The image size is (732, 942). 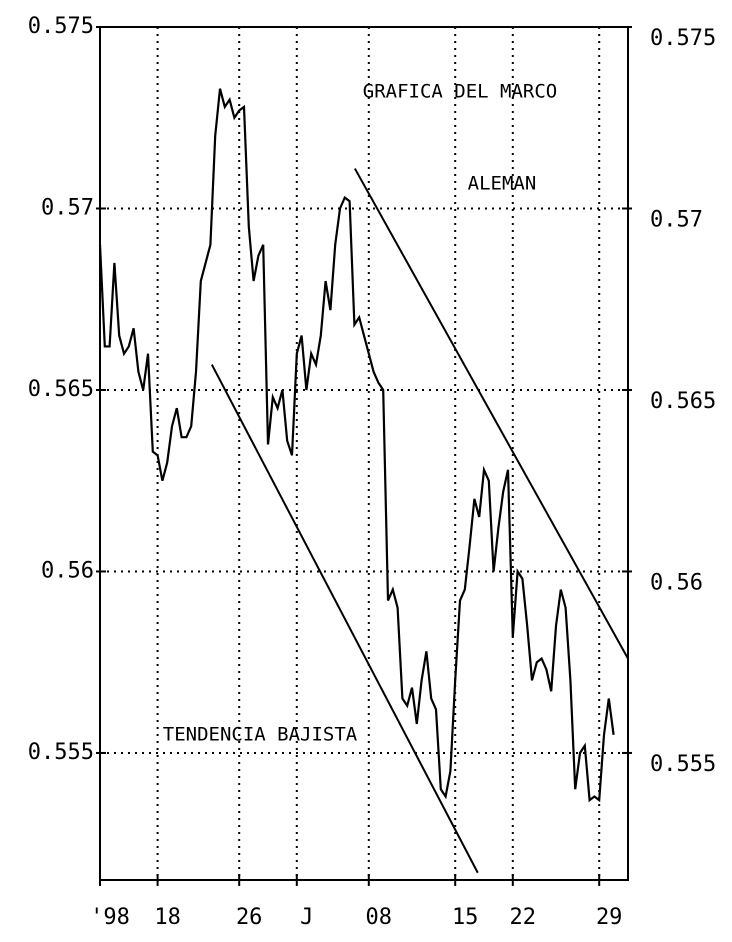 What do you see at coordinates (502, 184) in the screenshot?
I see `annotation: ALEMAN` at bounding box center [502, 184].